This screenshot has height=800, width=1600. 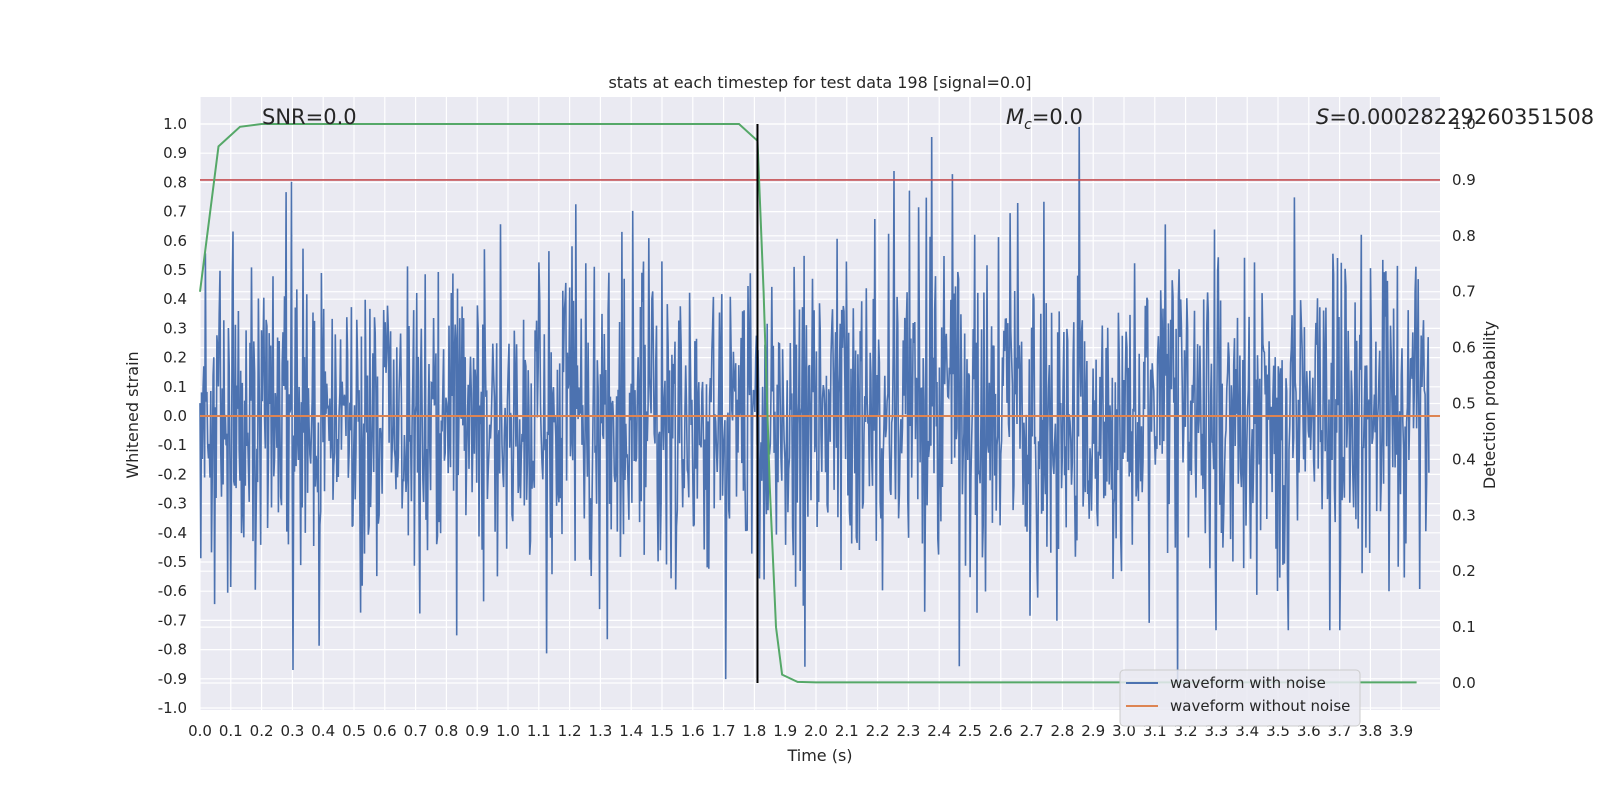 What do you see at coordinates (175, 153) in the screenshot?
I see `y-tick-label: 0.9` at bounding box center [175, 153].